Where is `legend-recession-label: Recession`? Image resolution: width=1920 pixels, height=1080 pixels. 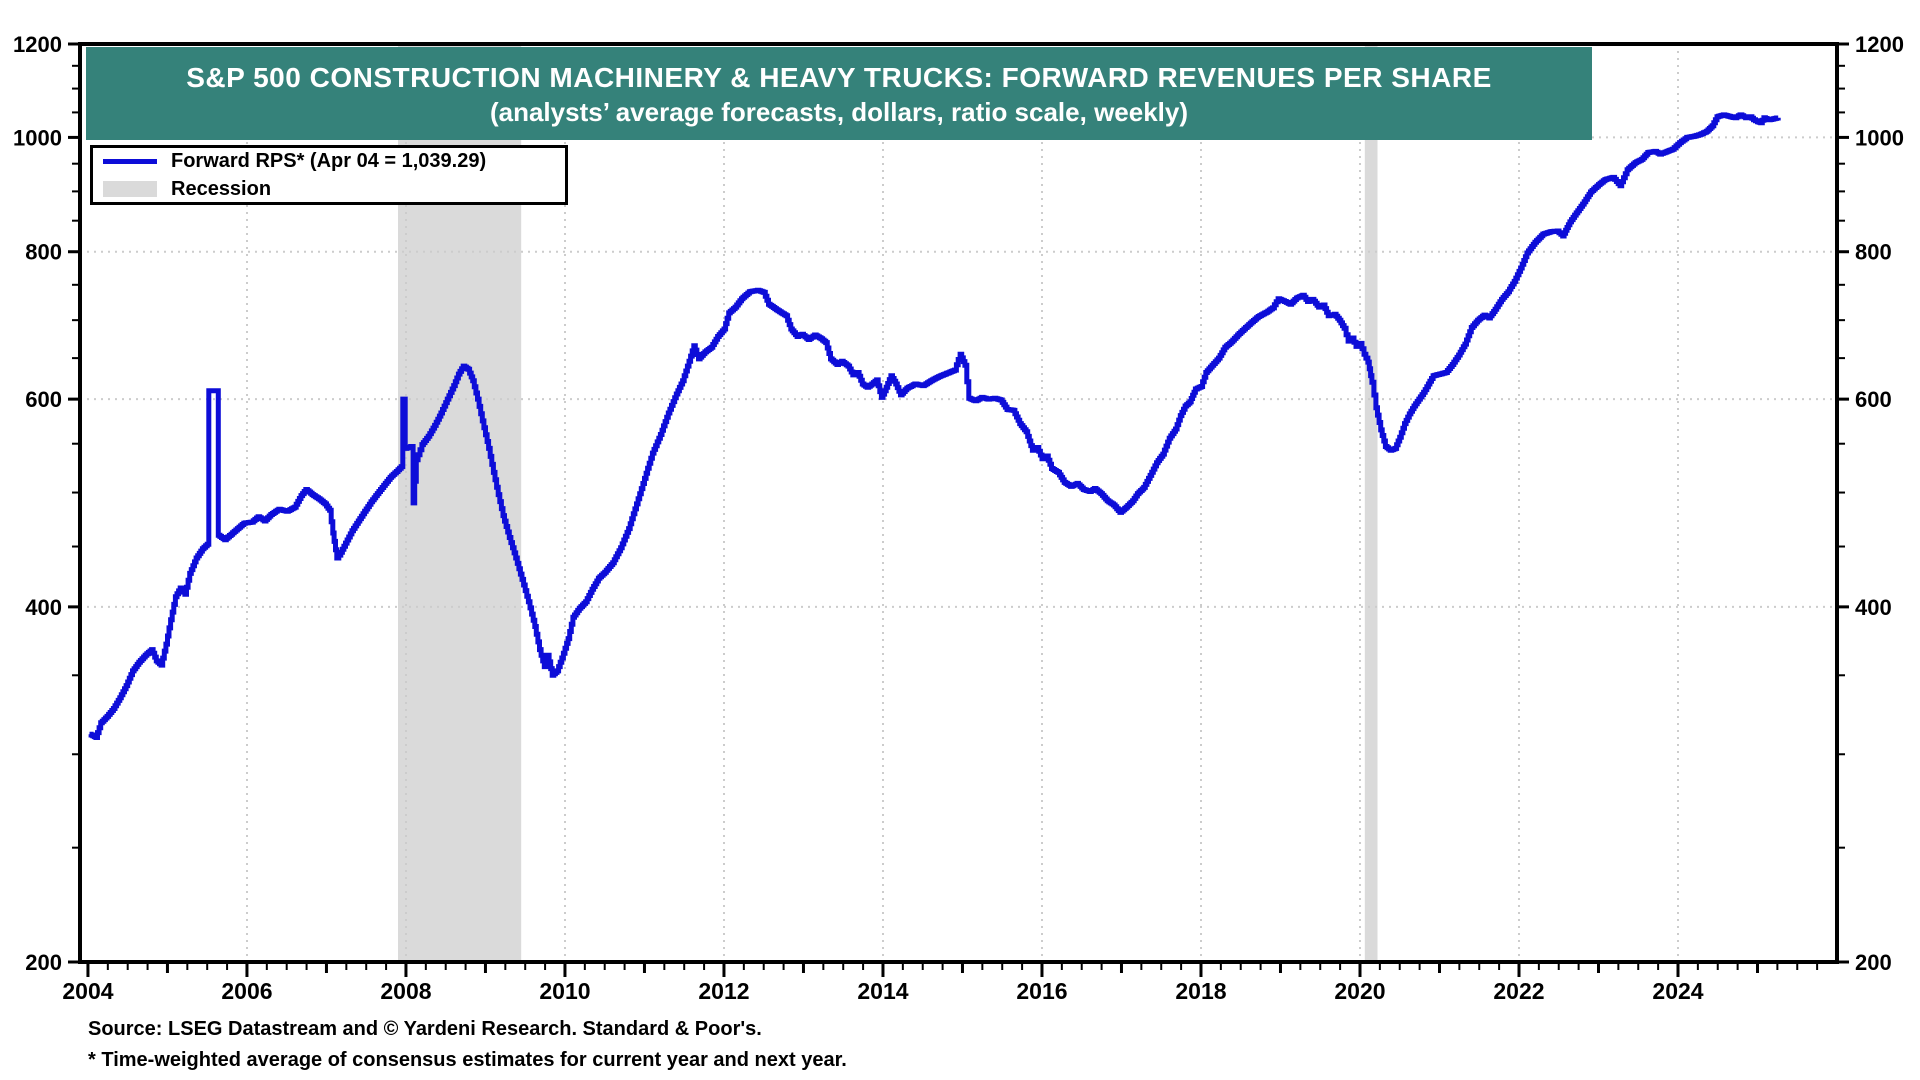
legend-recession-label: Recession is located at coordinates (221, 188).